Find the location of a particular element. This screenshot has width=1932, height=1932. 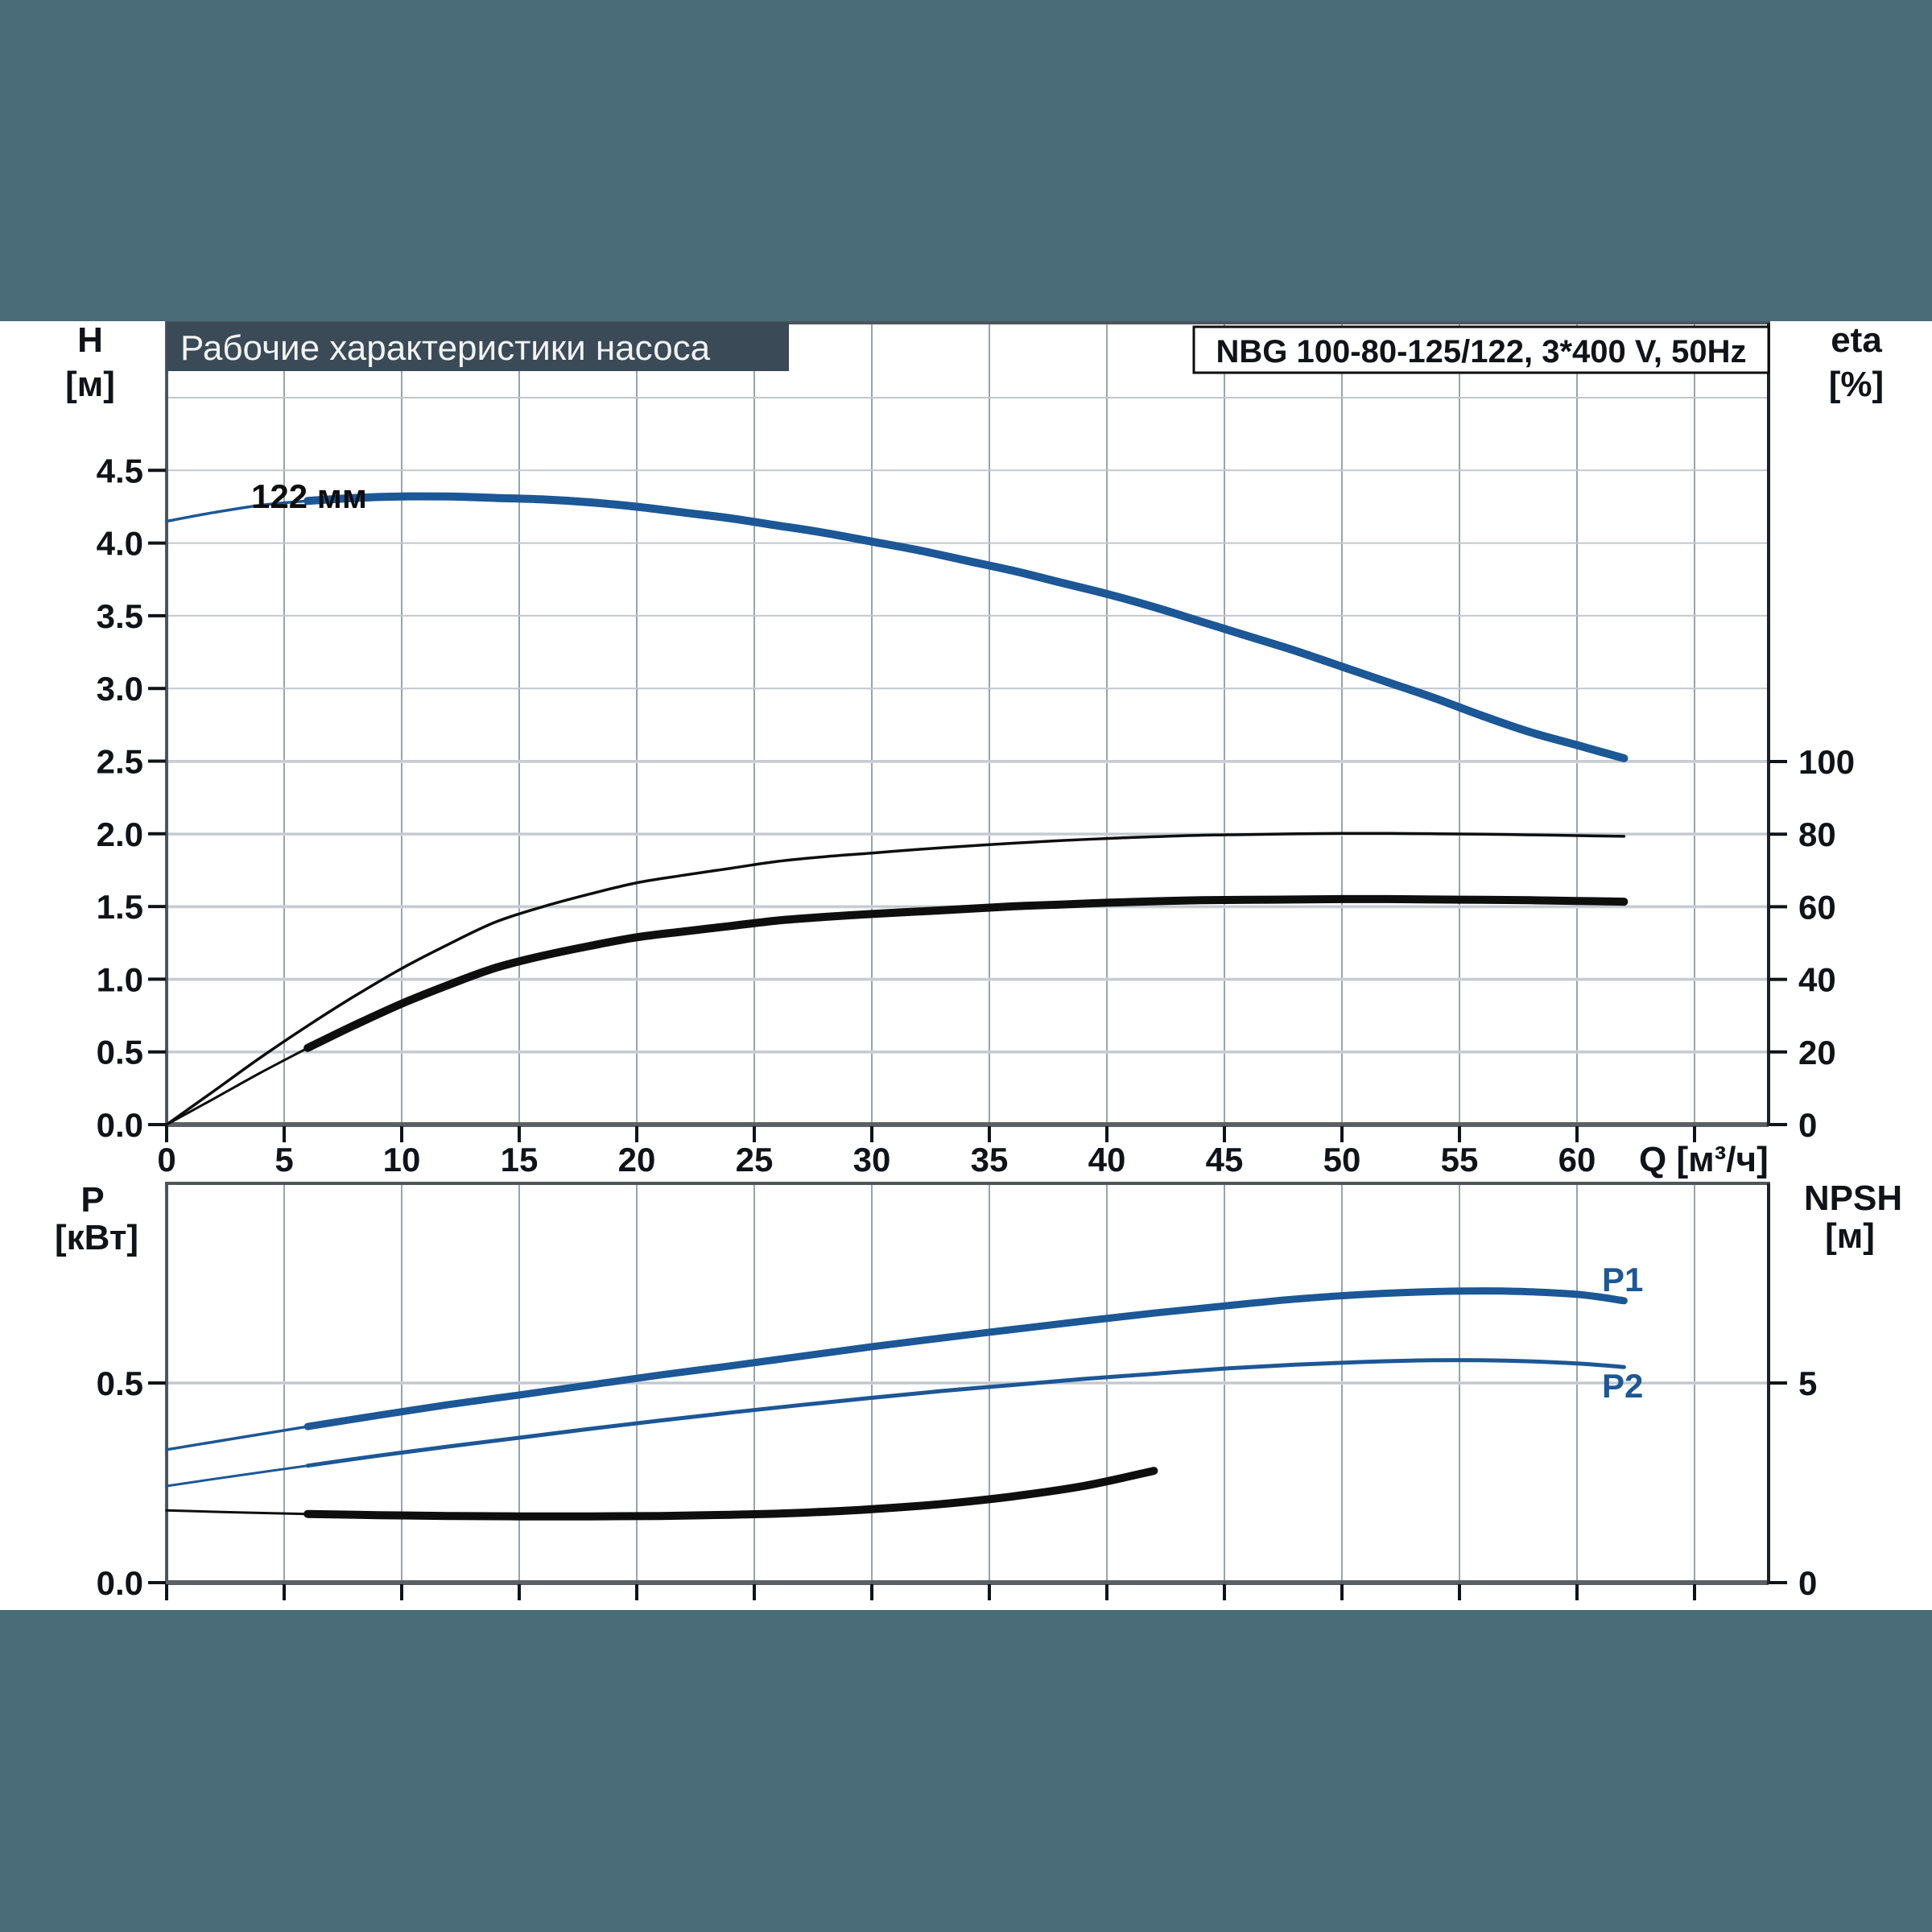

curve-NPSH is located at coordinates (730, 1494).